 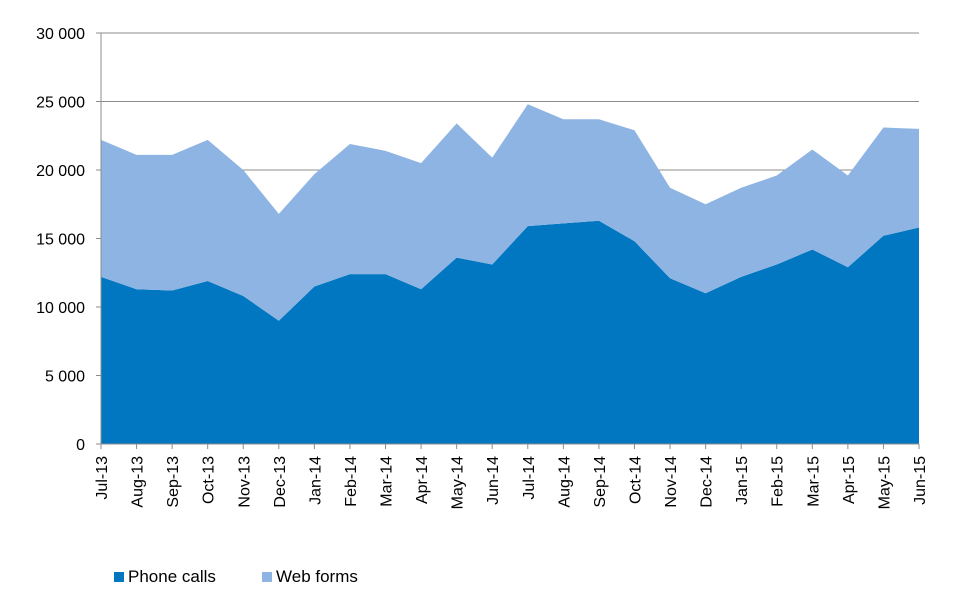 I want to click on x-tick-label-18: Jan-15, so click(x=742, y=480).